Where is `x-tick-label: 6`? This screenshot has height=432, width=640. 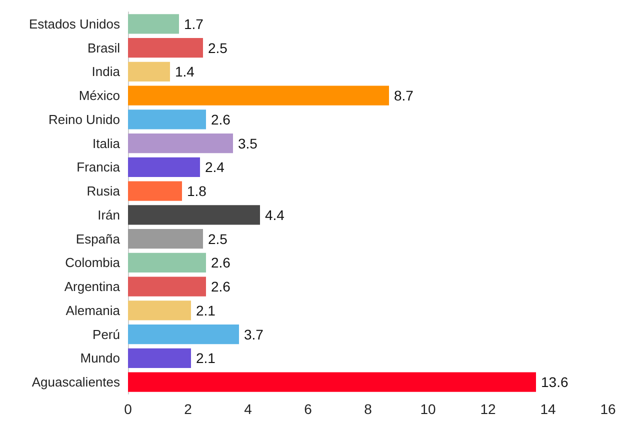 x-tick-label: 6 is located at coordinates (308, 409).